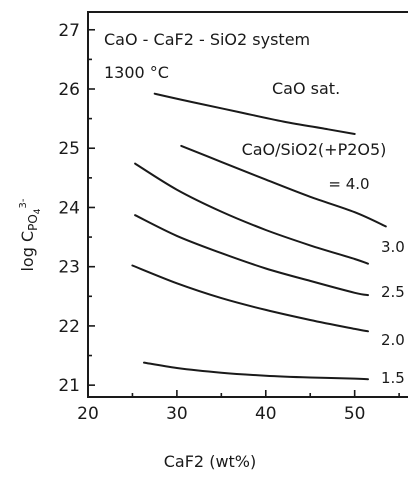 The height and width of the screenshot is (477, 419). What do you see at coordinates (23, 203) in the screenshot?
I see `y-axis-title-superscript: 3-` at bounding box center [23, 203].